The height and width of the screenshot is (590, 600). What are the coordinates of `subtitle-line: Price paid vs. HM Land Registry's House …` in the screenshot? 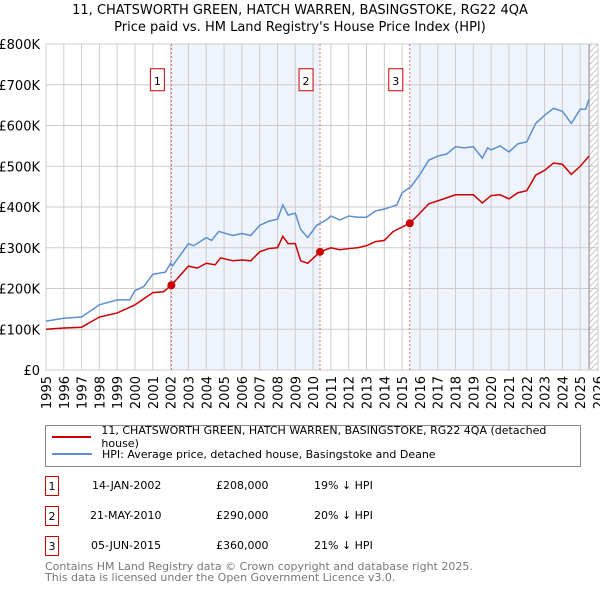 It's located at (300, 27).